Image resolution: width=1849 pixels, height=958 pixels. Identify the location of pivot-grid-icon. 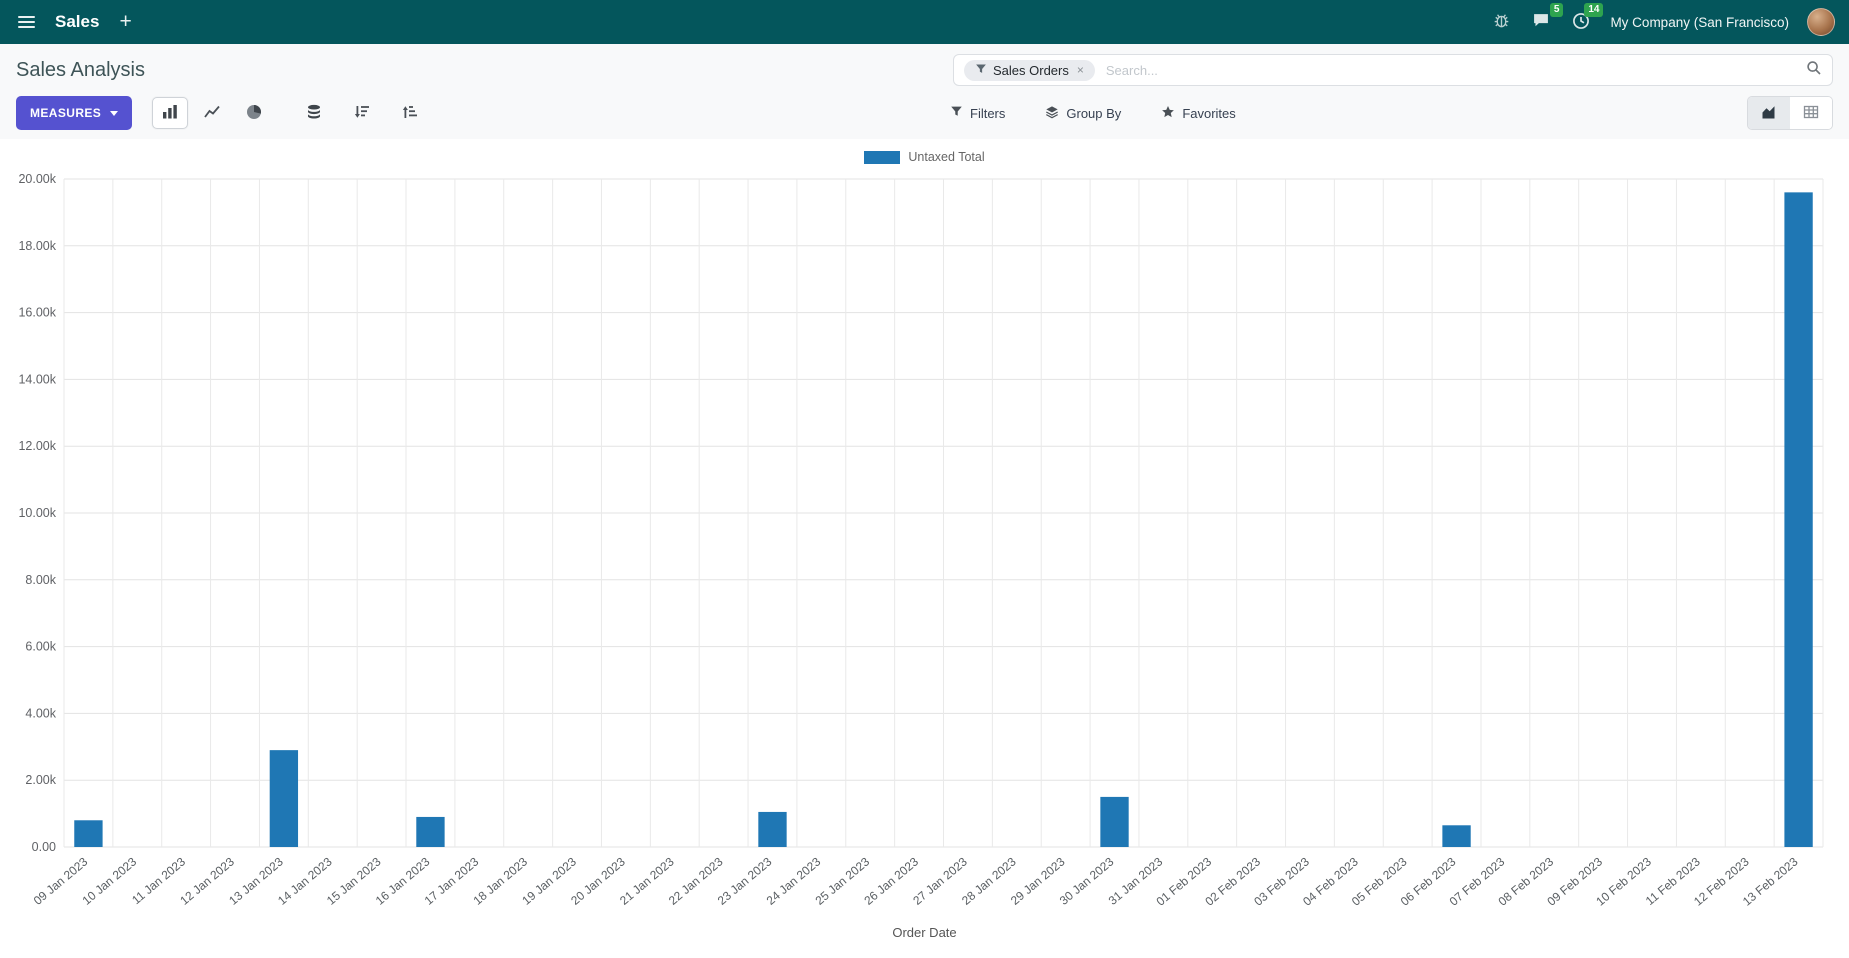
(1811, 113).